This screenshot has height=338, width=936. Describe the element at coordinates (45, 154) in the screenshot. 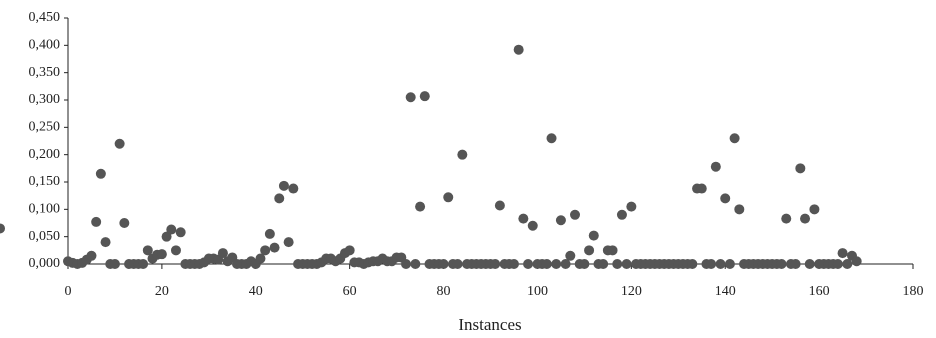

I see `y-tick-label: 0,200` at that location.